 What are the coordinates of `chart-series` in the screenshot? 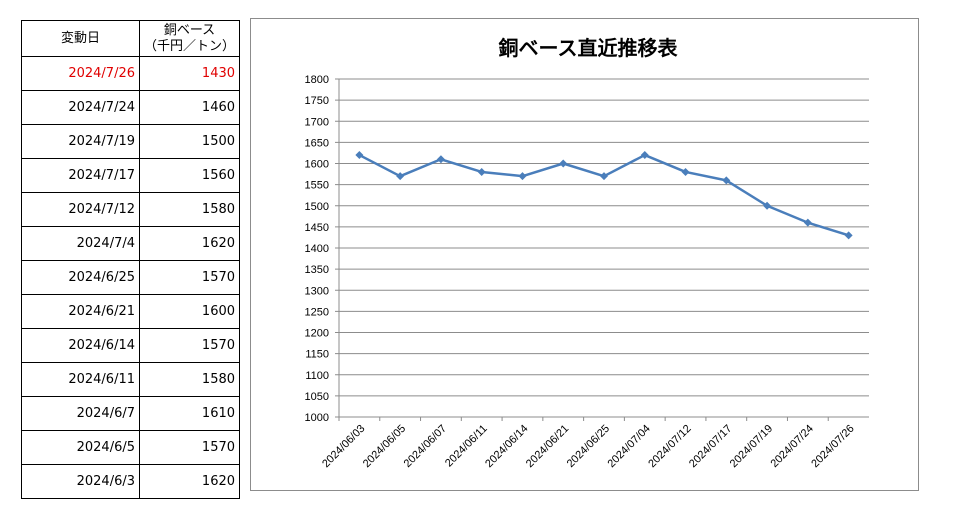 It's located at (604, 195).